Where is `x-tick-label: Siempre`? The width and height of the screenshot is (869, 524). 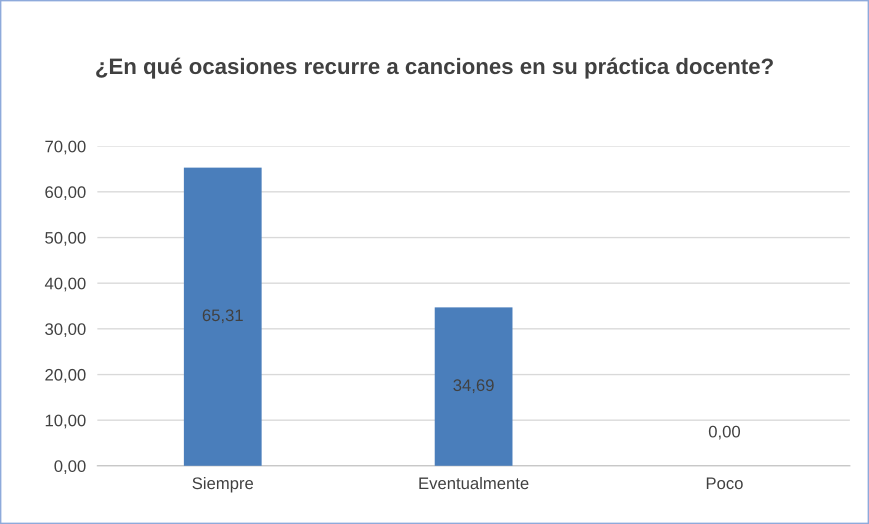
x-tick-label: Siempre is located at coordinates (223, 484).